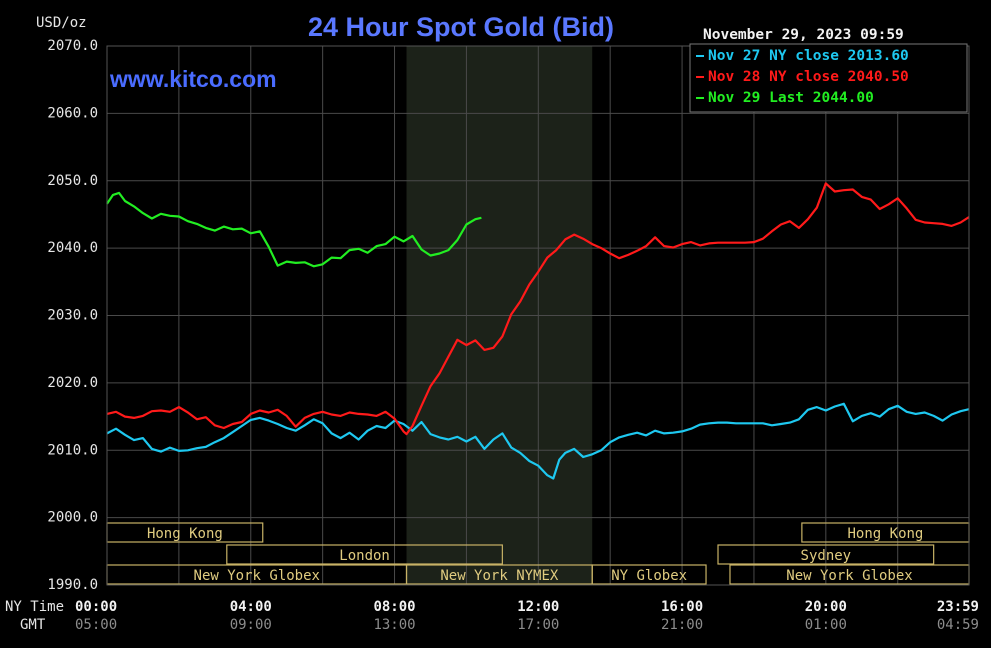 The width and height of the screenshot is (991, 648). I want to click on session-label: Sydney, so click(826, 556).